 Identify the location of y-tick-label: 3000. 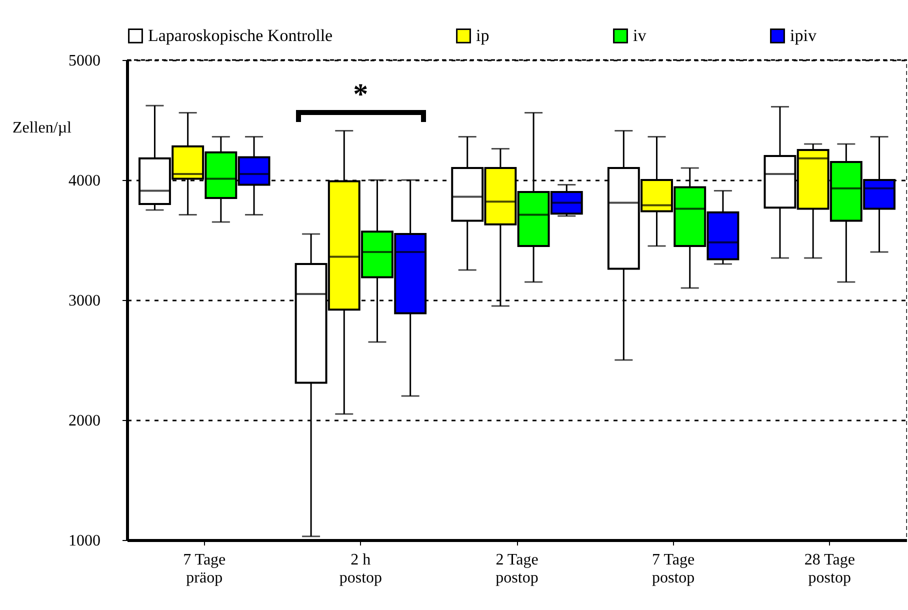
(84, 301).